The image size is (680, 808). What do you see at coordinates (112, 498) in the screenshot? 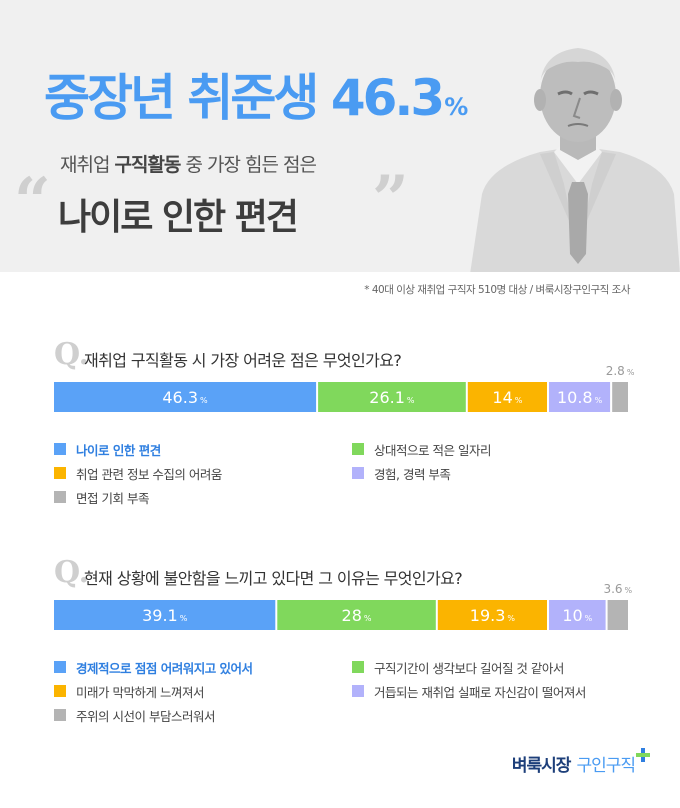
I see `legend-label: 면접 기회 부족` at bounding box center [112, 498].